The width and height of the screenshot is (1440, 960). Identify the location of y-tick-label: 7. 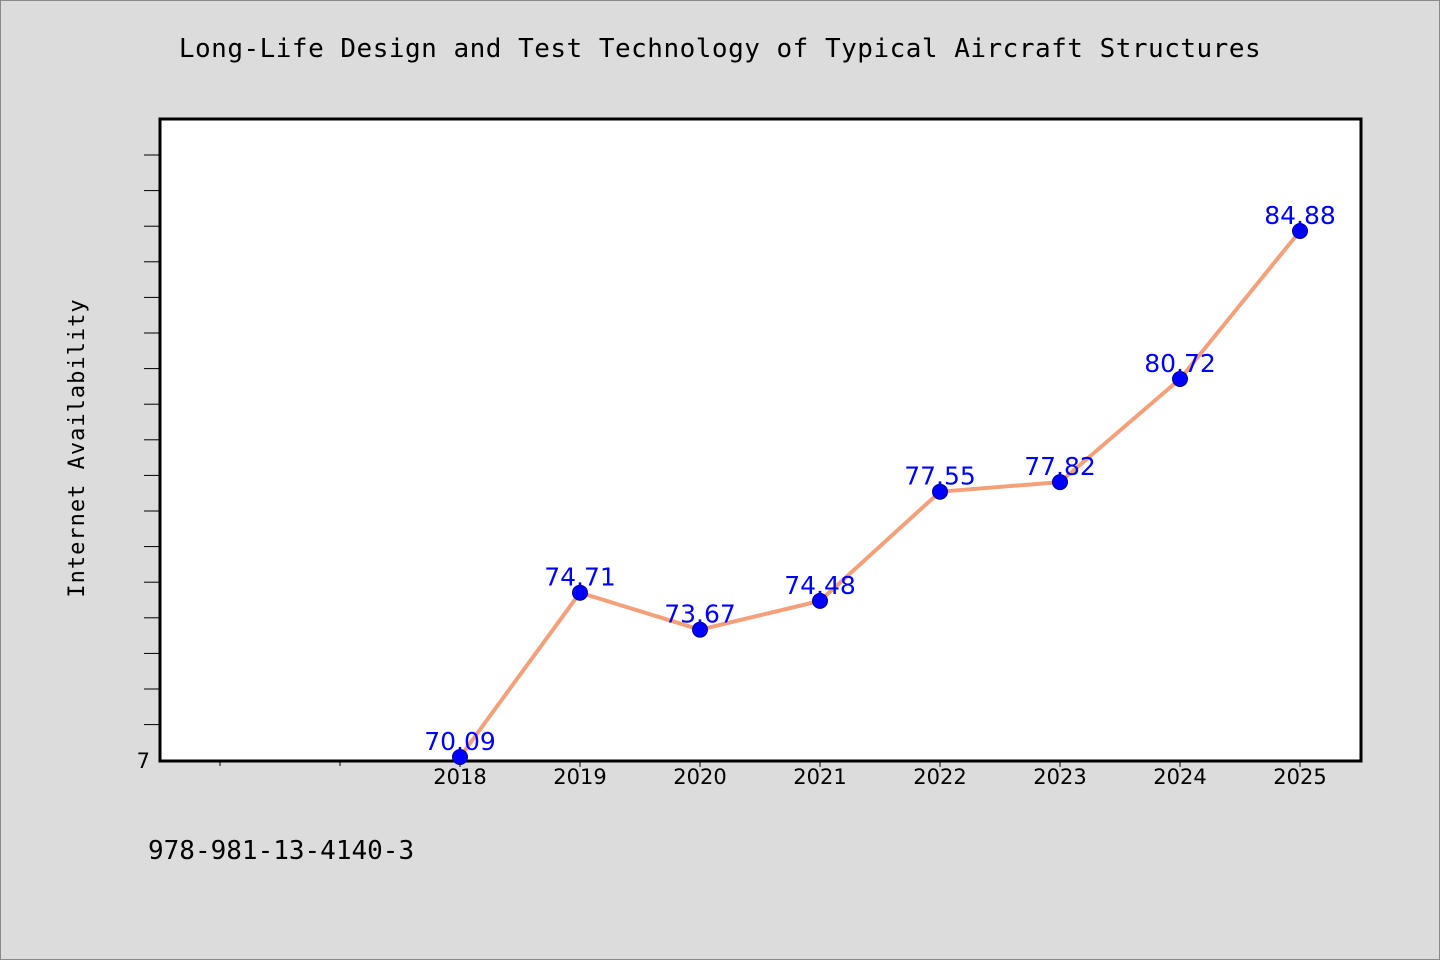
(143, 761).